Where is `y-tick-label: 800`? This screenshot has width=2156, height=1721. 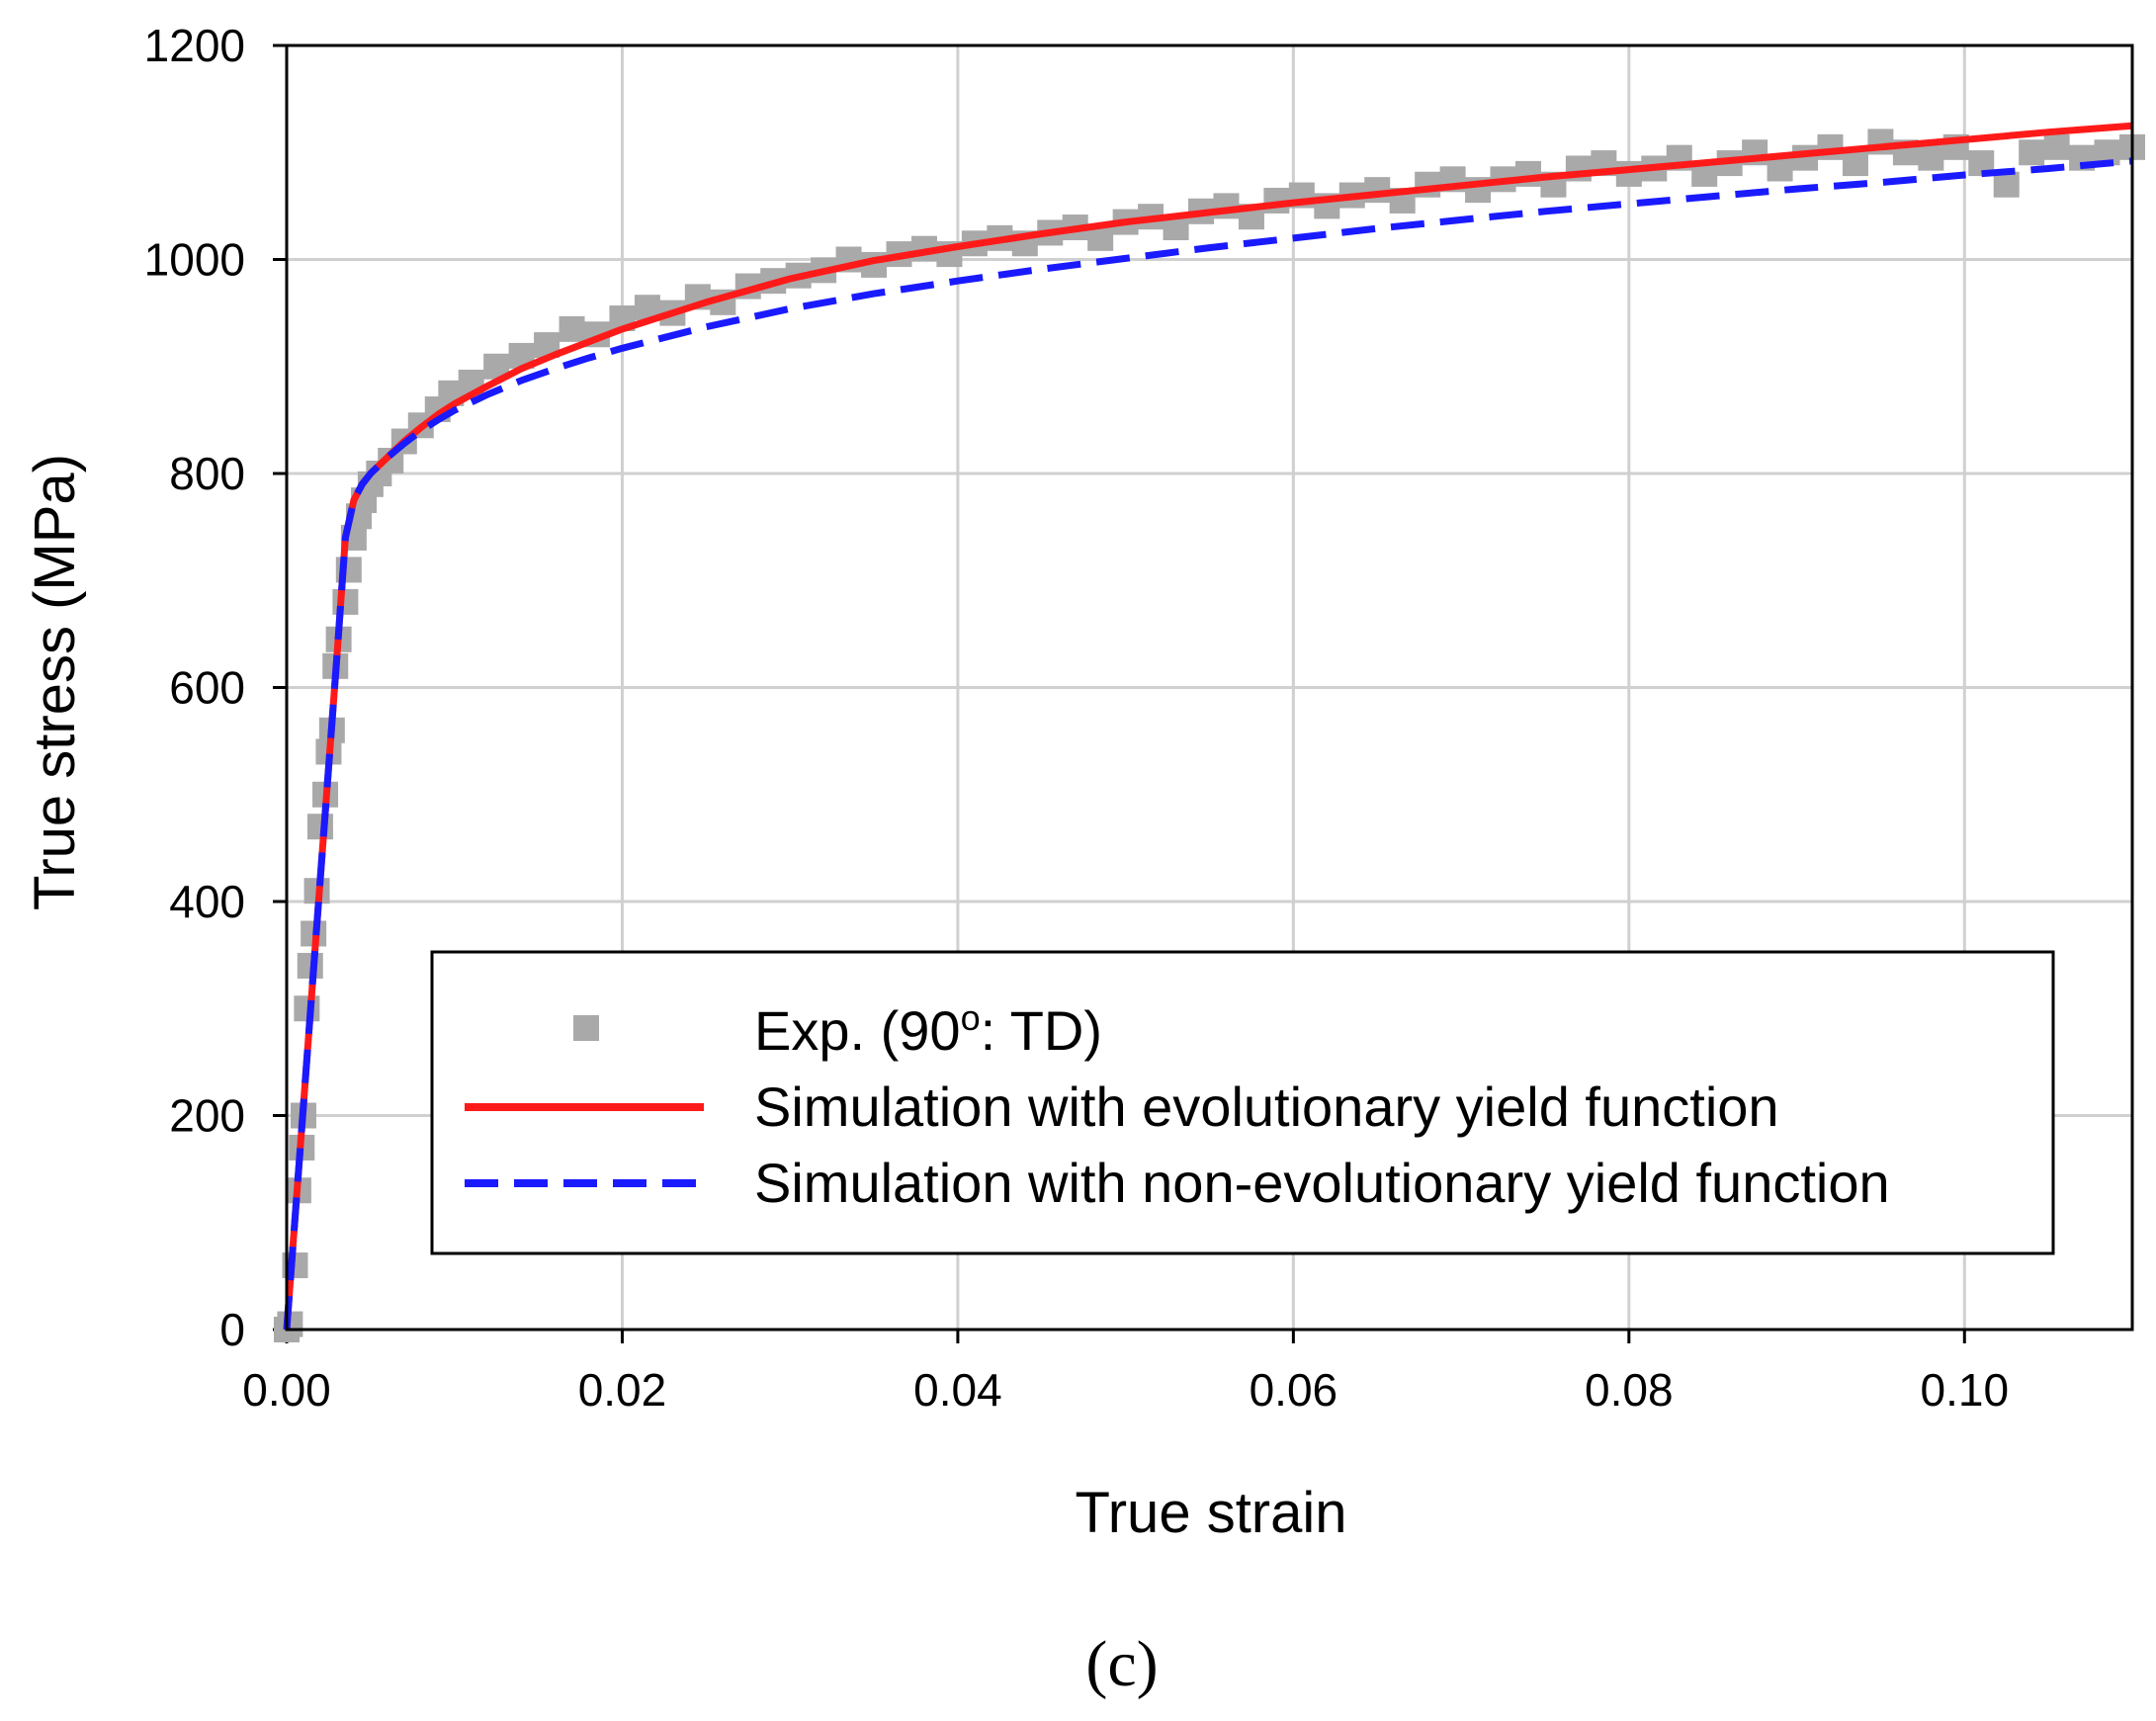
y-tick-label: 800 is located at coordinates (207, 473).